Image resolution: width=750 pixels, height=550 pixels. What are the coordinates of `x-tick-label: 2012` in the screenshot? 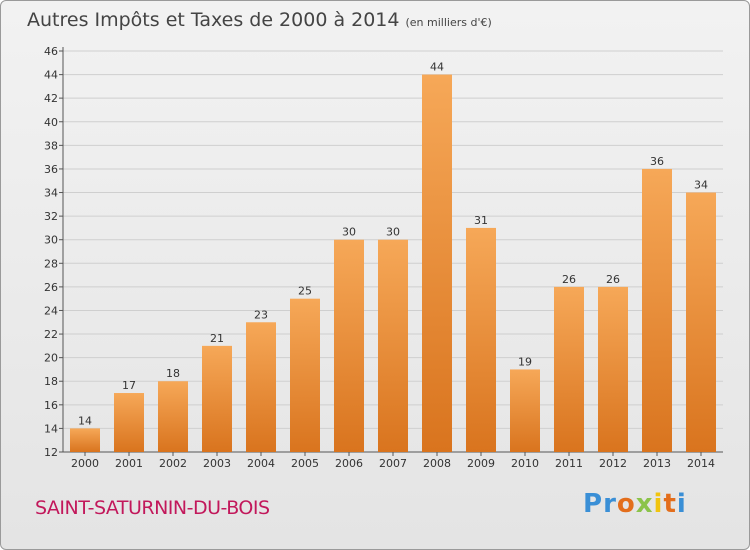 It's located at (613, 463).